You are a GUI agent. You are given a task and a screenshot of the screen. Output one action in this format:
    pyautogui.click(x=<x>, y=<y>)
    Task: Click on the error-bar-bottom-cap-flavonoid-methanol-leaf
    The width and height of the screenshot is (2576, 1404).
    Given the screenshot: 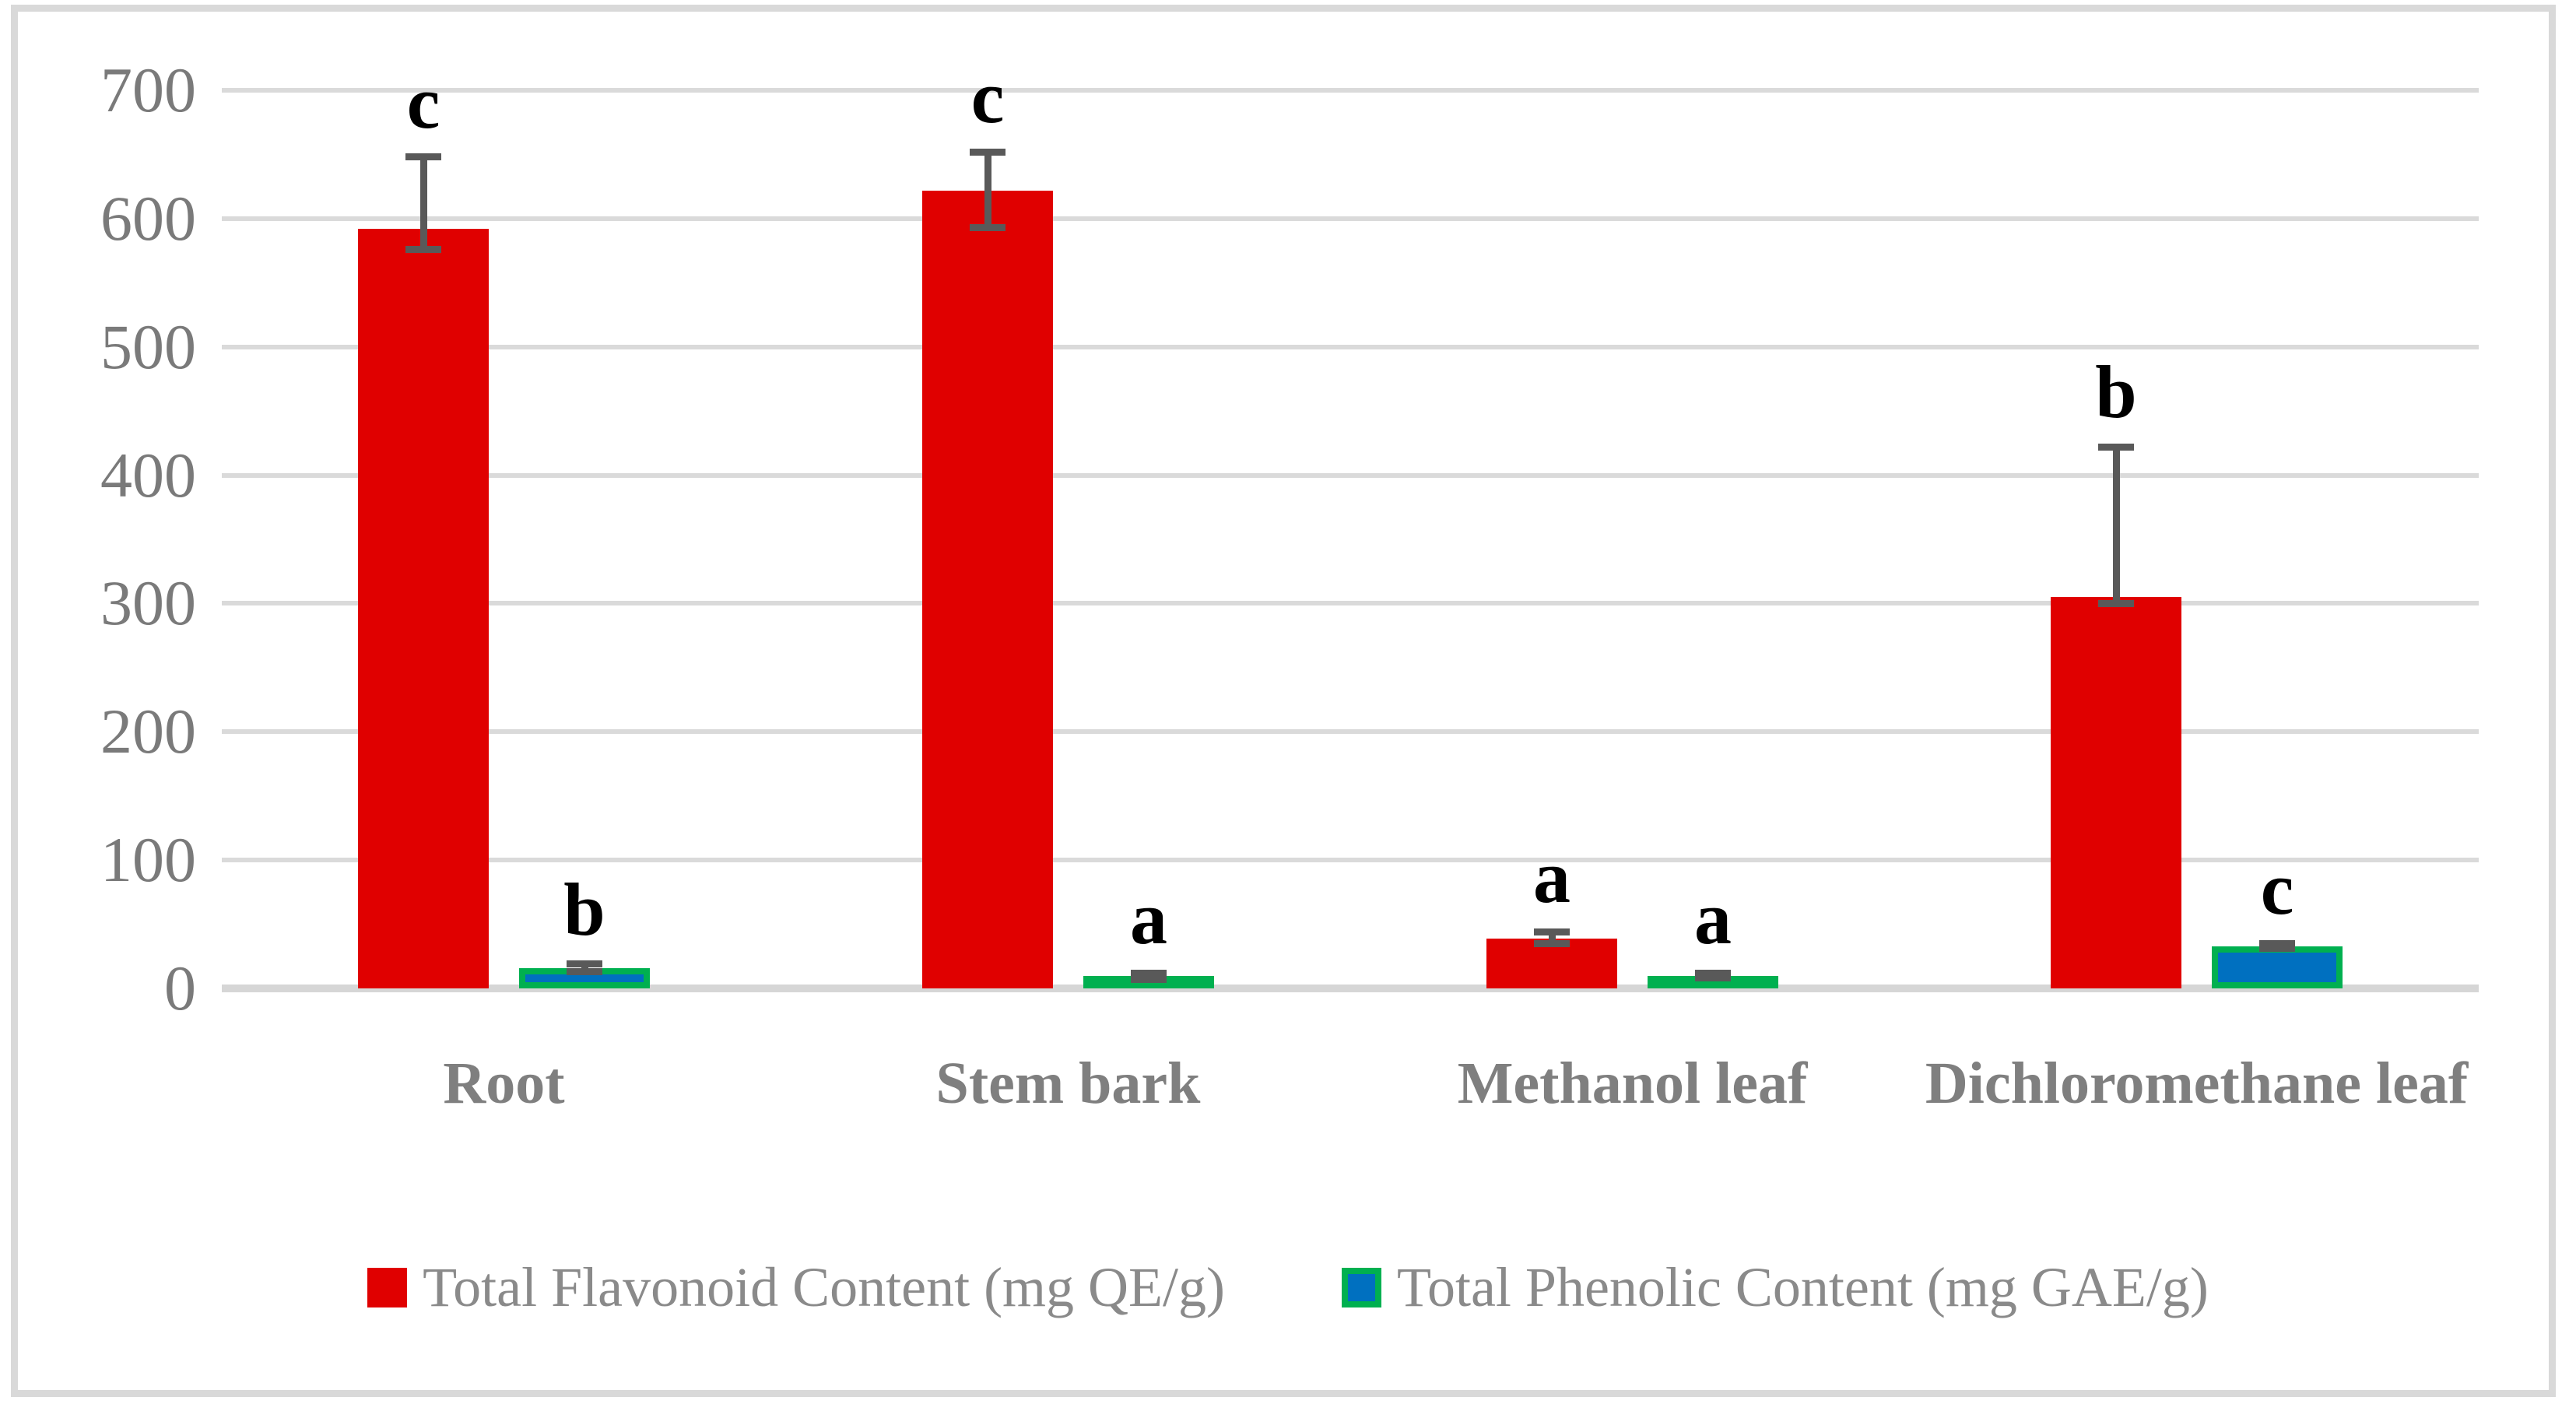 What is the action you would take?
    pyautogui.click(x=1552, y=943)
    